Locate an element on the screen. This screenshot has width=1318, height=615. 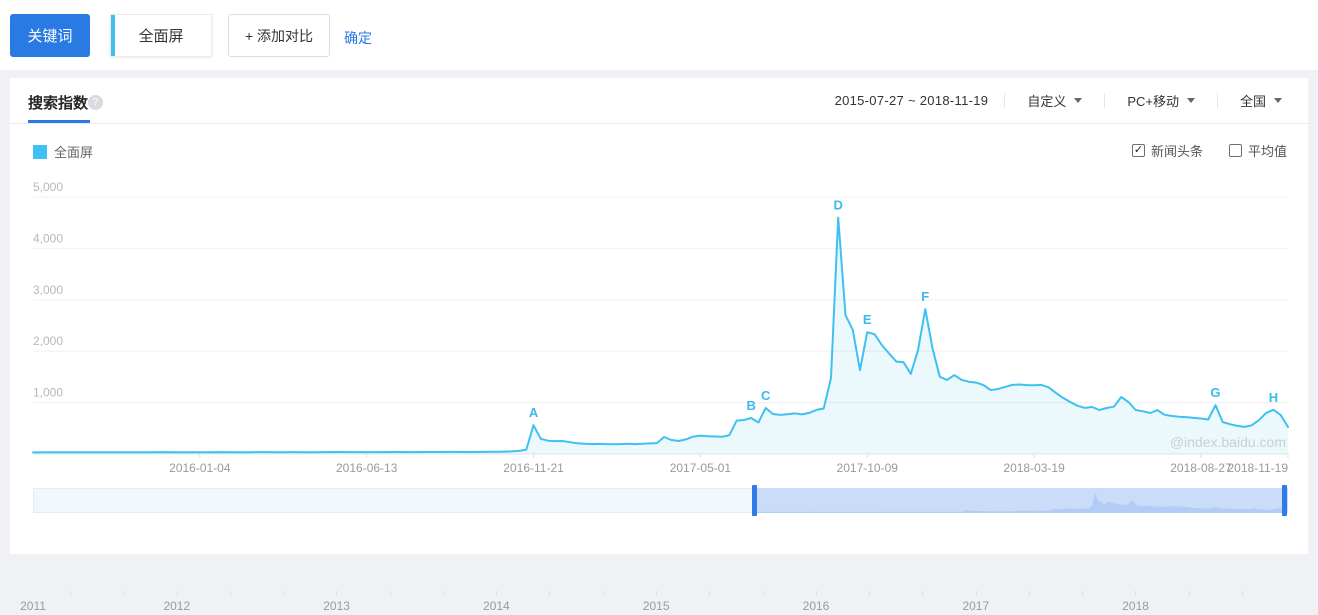
keyword-chip: 全面屏 is located at coordinates (161, 35).